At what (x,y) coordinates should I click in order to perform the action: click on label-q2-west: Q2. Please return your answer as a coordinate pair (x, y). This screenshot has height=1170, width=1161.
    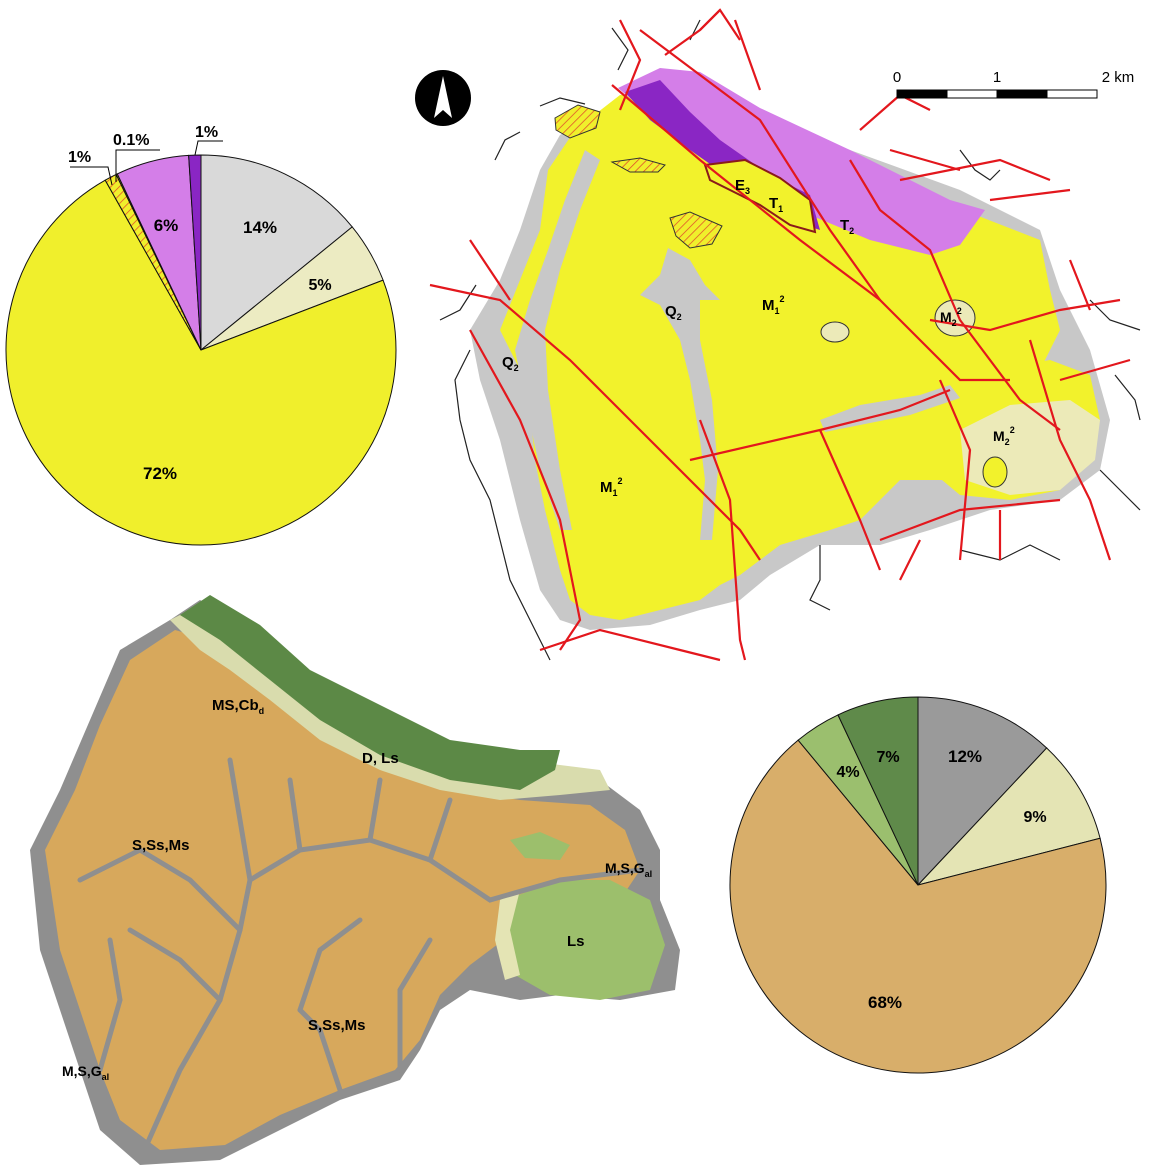
    Looking at the image, I should click on (510, 363).